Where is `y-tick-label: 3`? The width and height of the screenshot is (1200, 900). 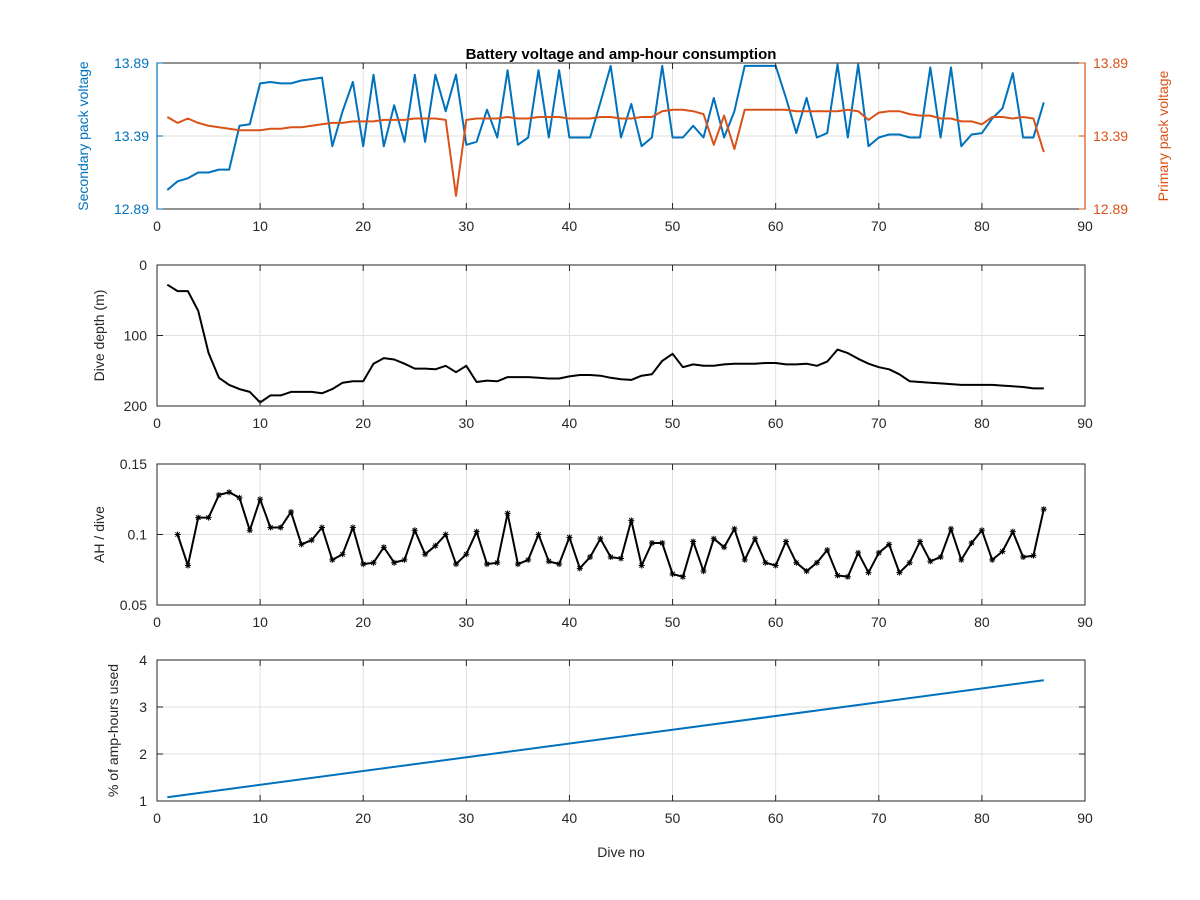 y-tick-label: 3 is located at coordinates (143, 707).